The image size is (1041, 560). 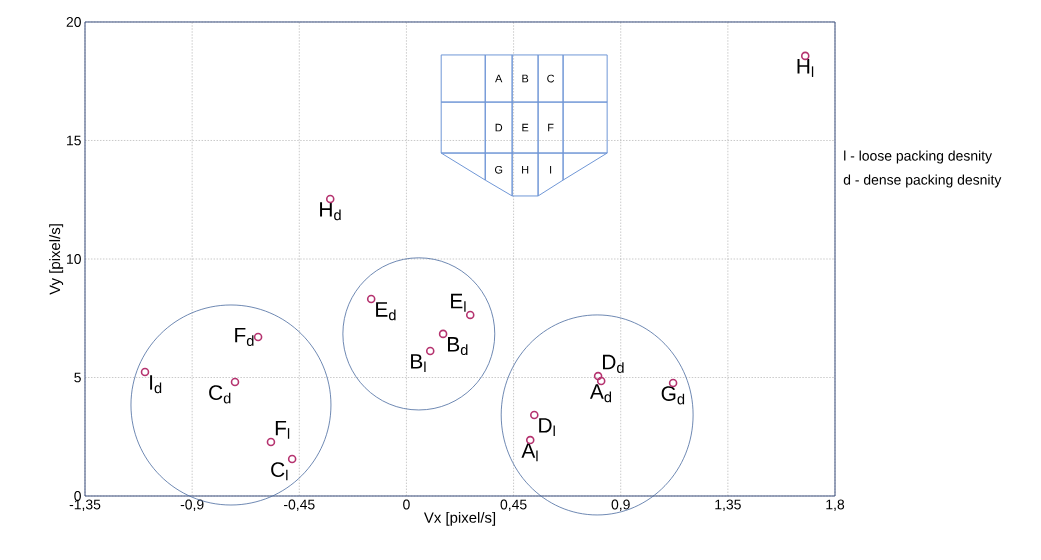 What do you see at coordinates (551, 170) in the screenshot?
I see `annotation: I` at bounding box center [551, 170].